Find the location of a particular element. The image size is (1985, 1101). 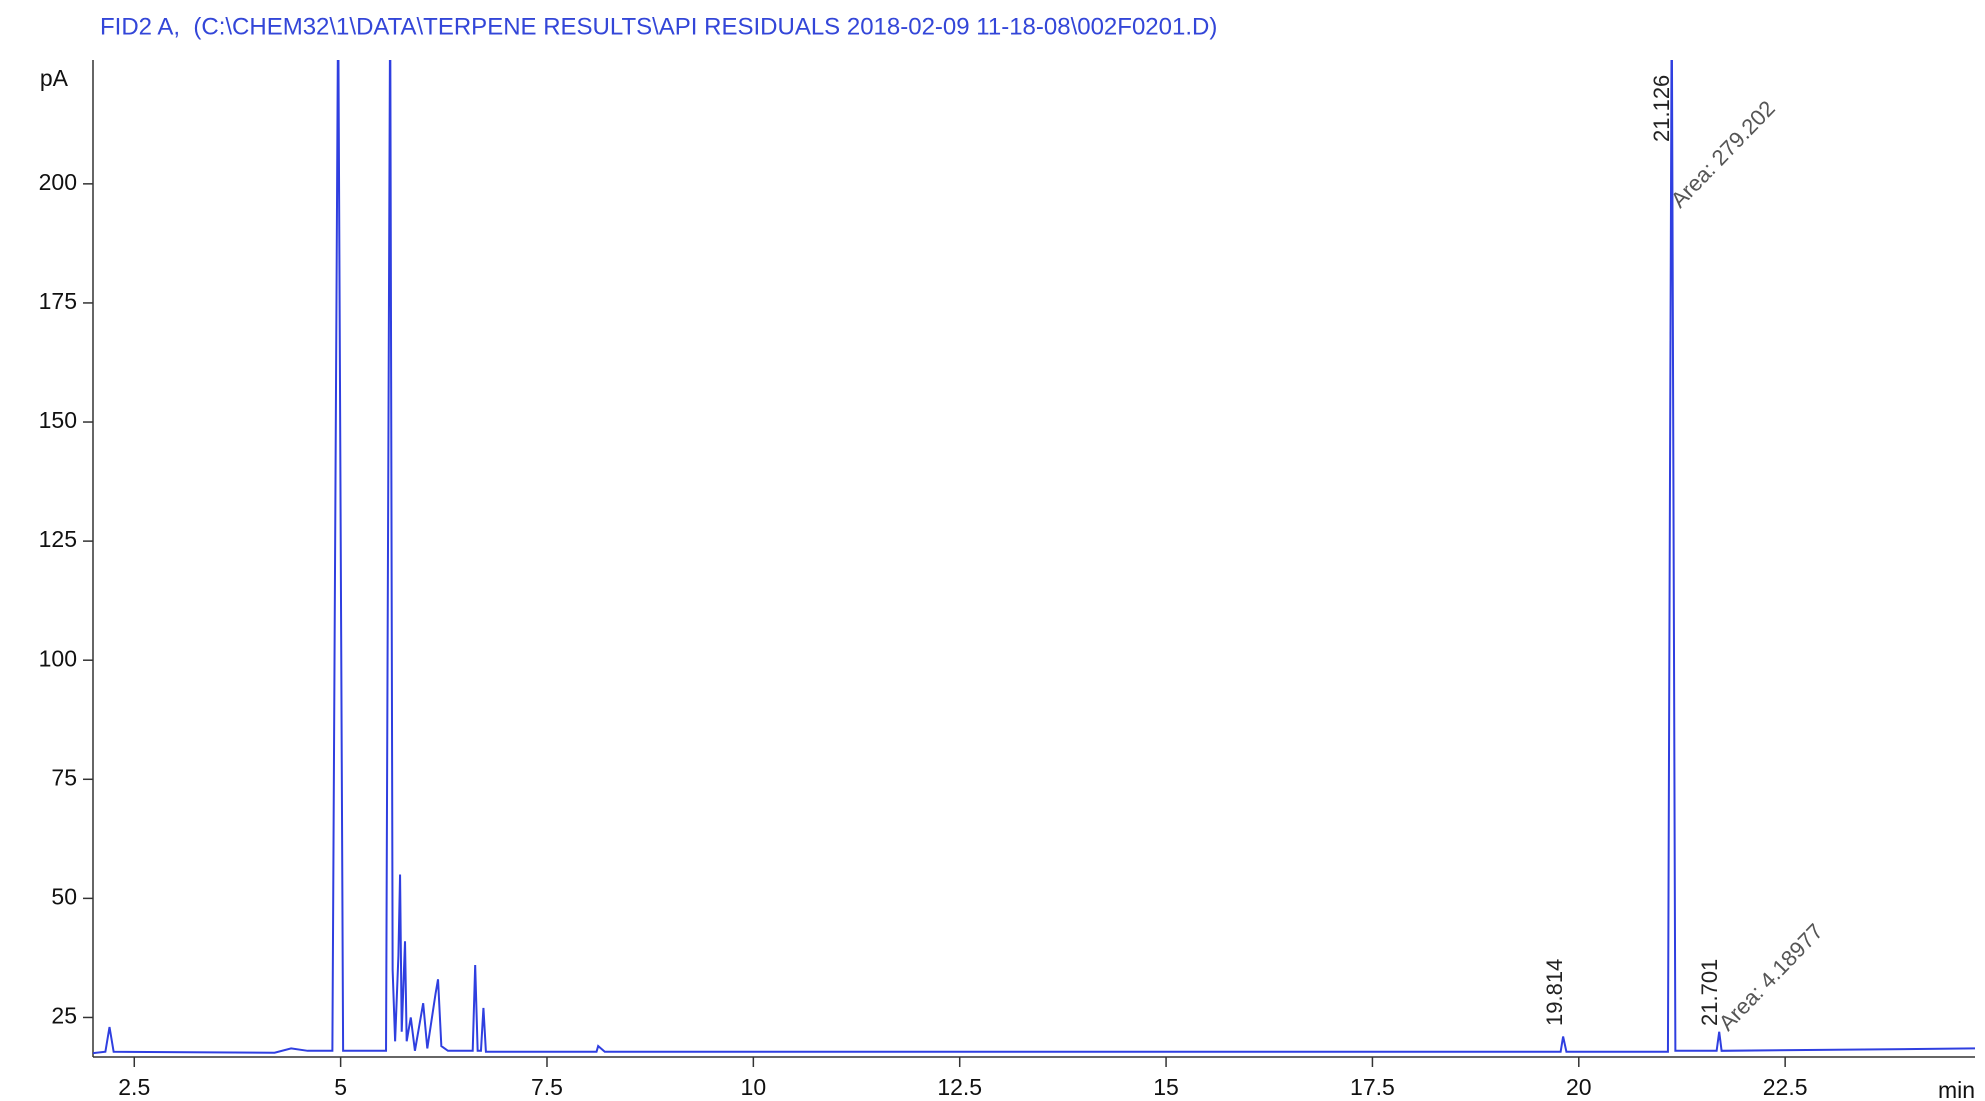

y-tick-label: 75 is located at coordinates (64, 777).